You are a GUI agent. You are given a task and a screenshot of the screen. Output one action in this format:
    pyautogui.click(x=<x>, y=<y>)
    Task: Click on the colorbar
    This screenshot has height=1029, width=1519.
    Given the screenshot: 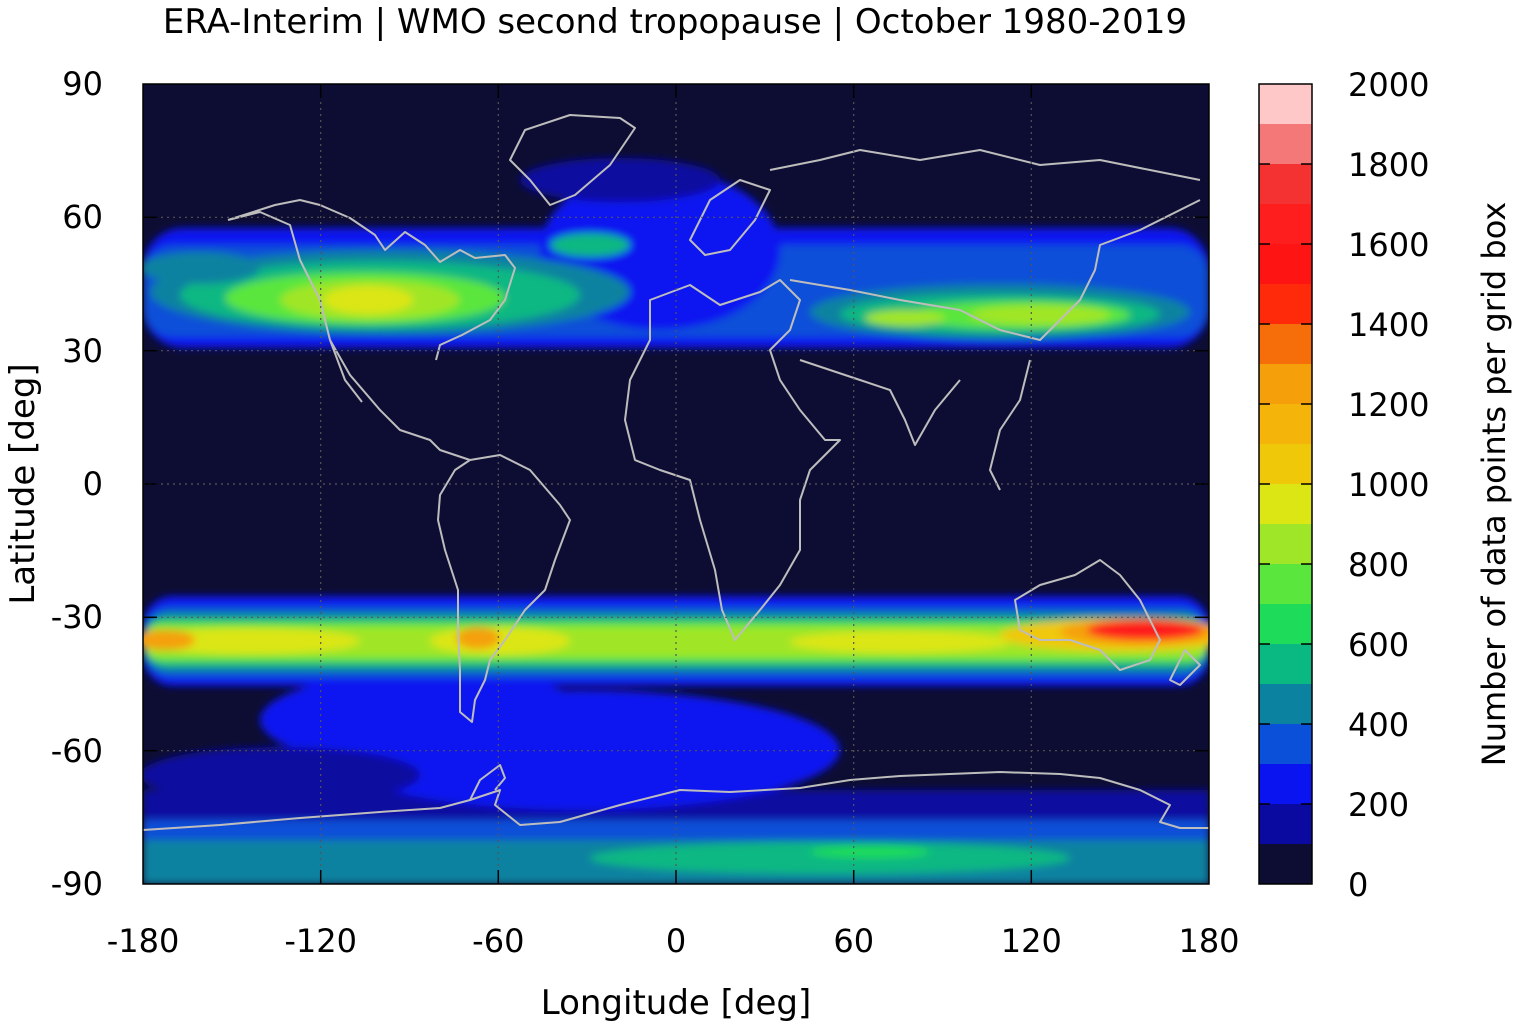 What is the action you would take?
    pyautogui.click(x=1285, y=484)
    